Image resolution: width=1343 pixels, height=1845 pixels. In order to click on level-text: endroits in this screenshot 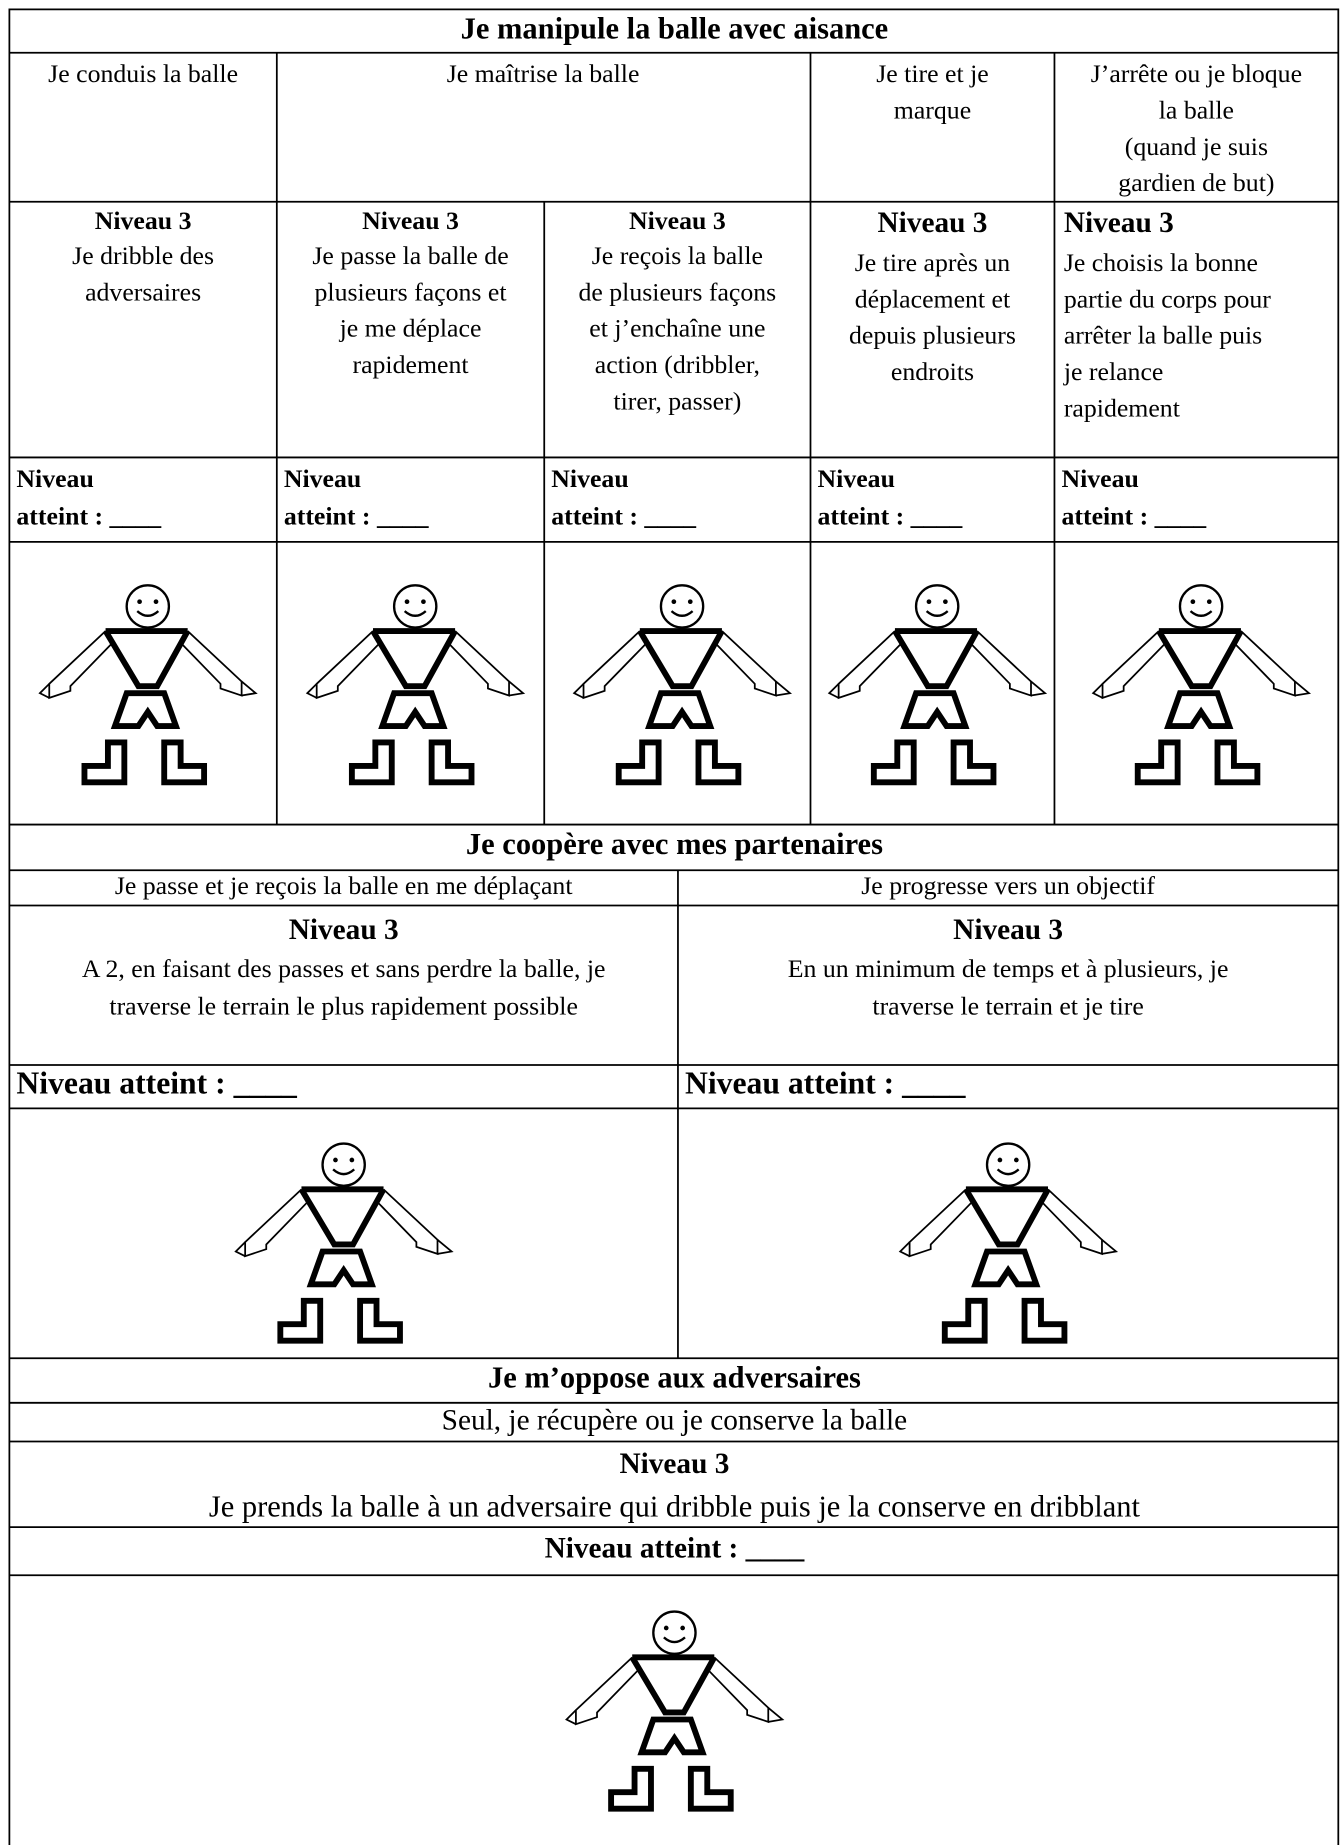, I will do `click(932, 371)`.